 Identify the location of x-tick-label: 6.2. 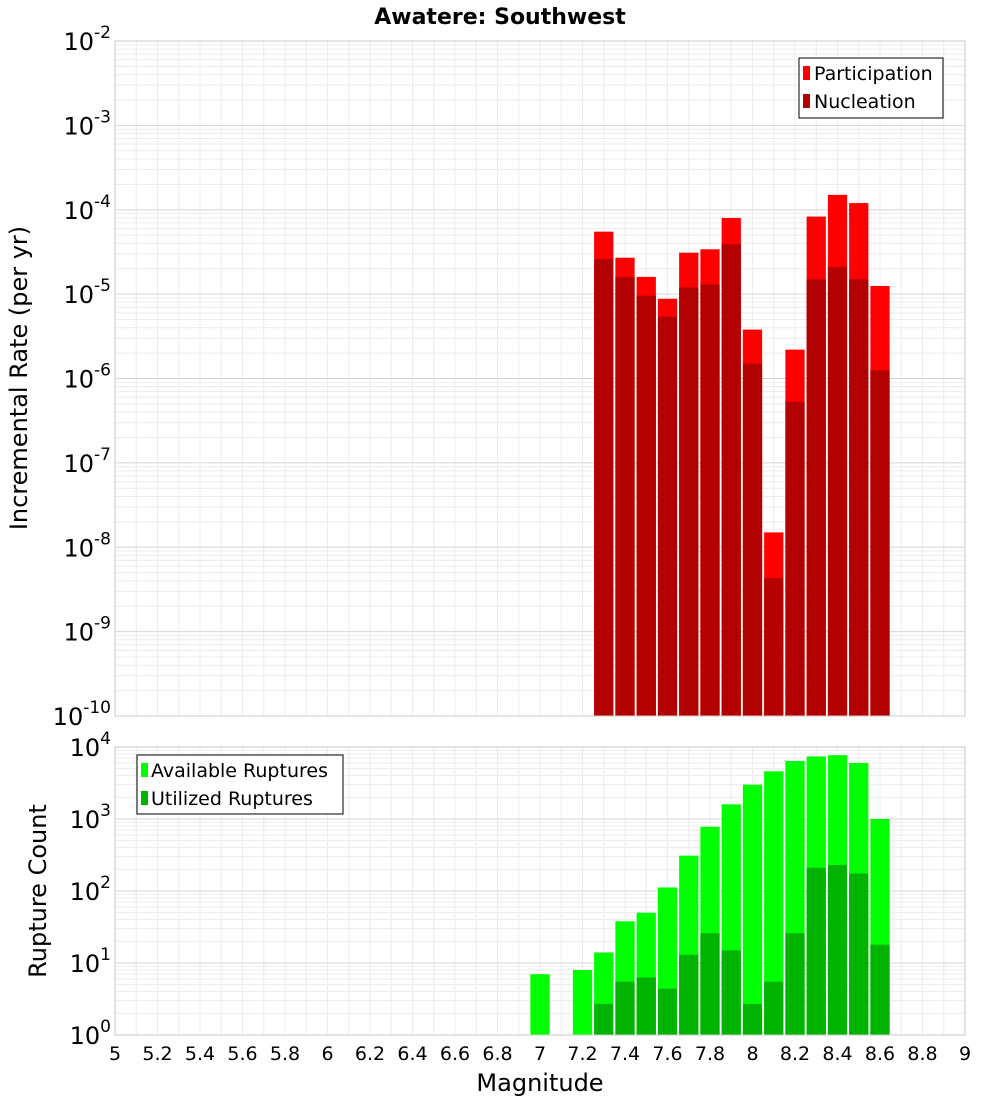
(370, 1054).